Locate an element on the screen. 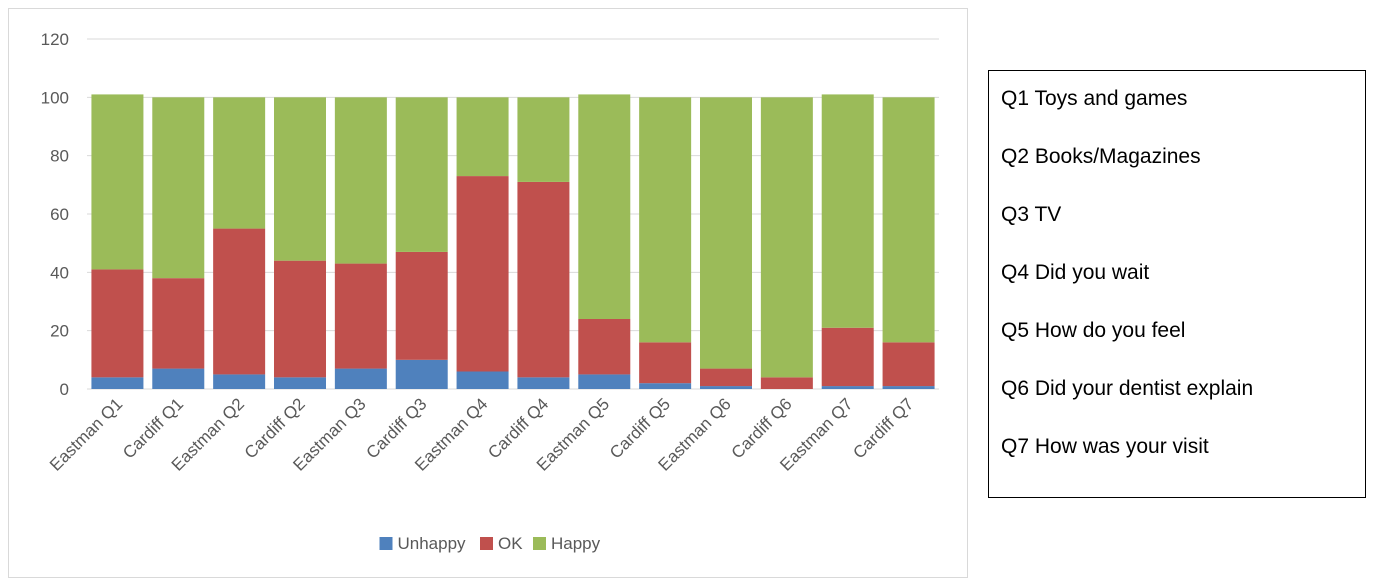 The width and height of the screenshot is (1373, 581). y-axis-ticks: 0 20 40 60 80 100 120 is located at coordinates (55, 214).